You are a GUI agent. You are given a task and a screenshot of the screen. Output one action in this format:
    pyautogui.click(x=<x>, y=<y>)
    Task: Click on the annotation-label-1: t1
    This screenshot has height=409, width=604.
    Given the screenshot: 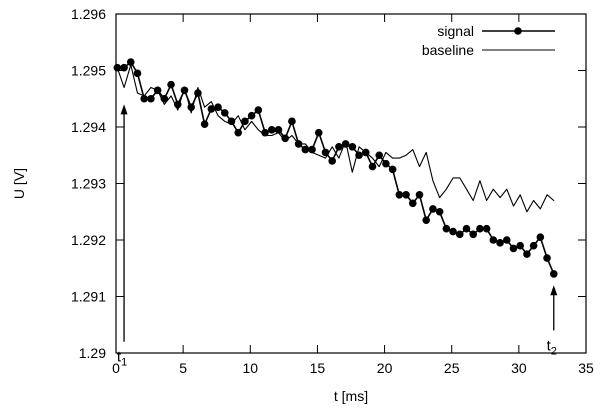 What is the action you would take?
    pyautogui.click(x=122, y=359)
    